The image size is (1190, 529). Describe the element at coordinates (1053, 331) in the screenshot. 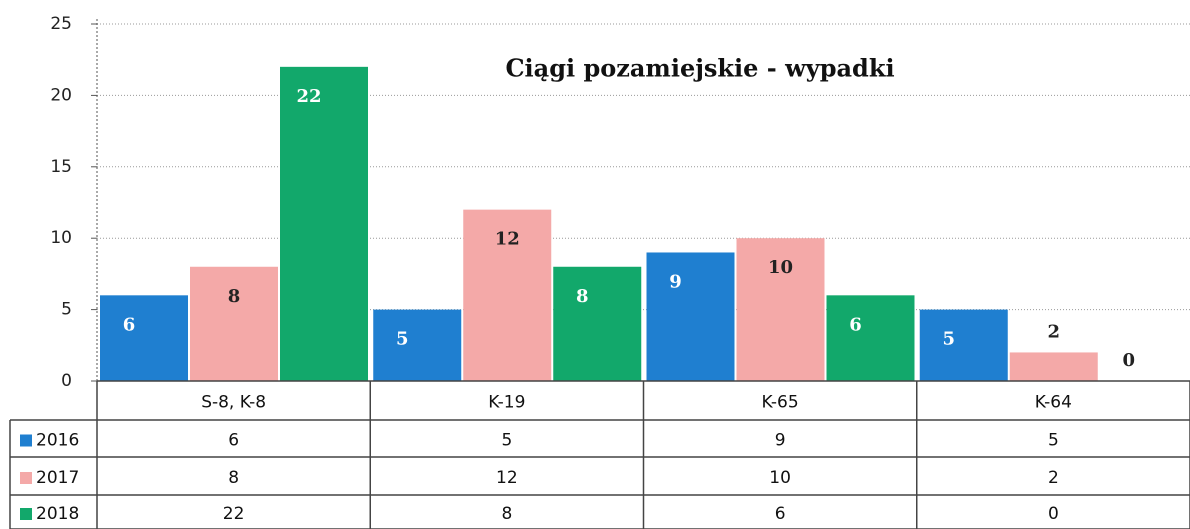

I see `data-label: 2` at that location.